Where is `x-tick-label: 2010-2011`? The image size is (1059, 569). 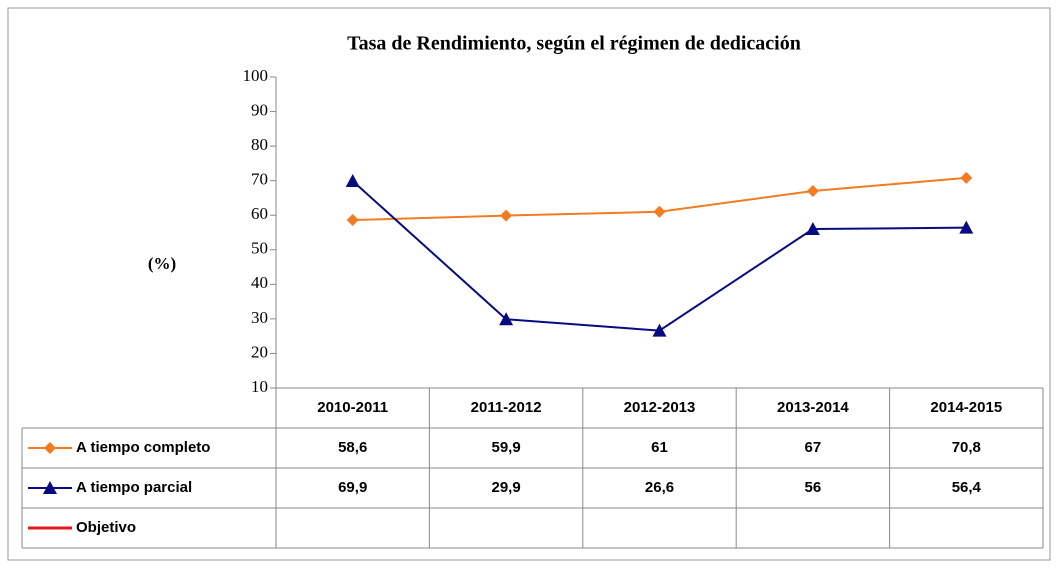
x-tick-label: 2010-2011 is located at coordinates (352, 407).